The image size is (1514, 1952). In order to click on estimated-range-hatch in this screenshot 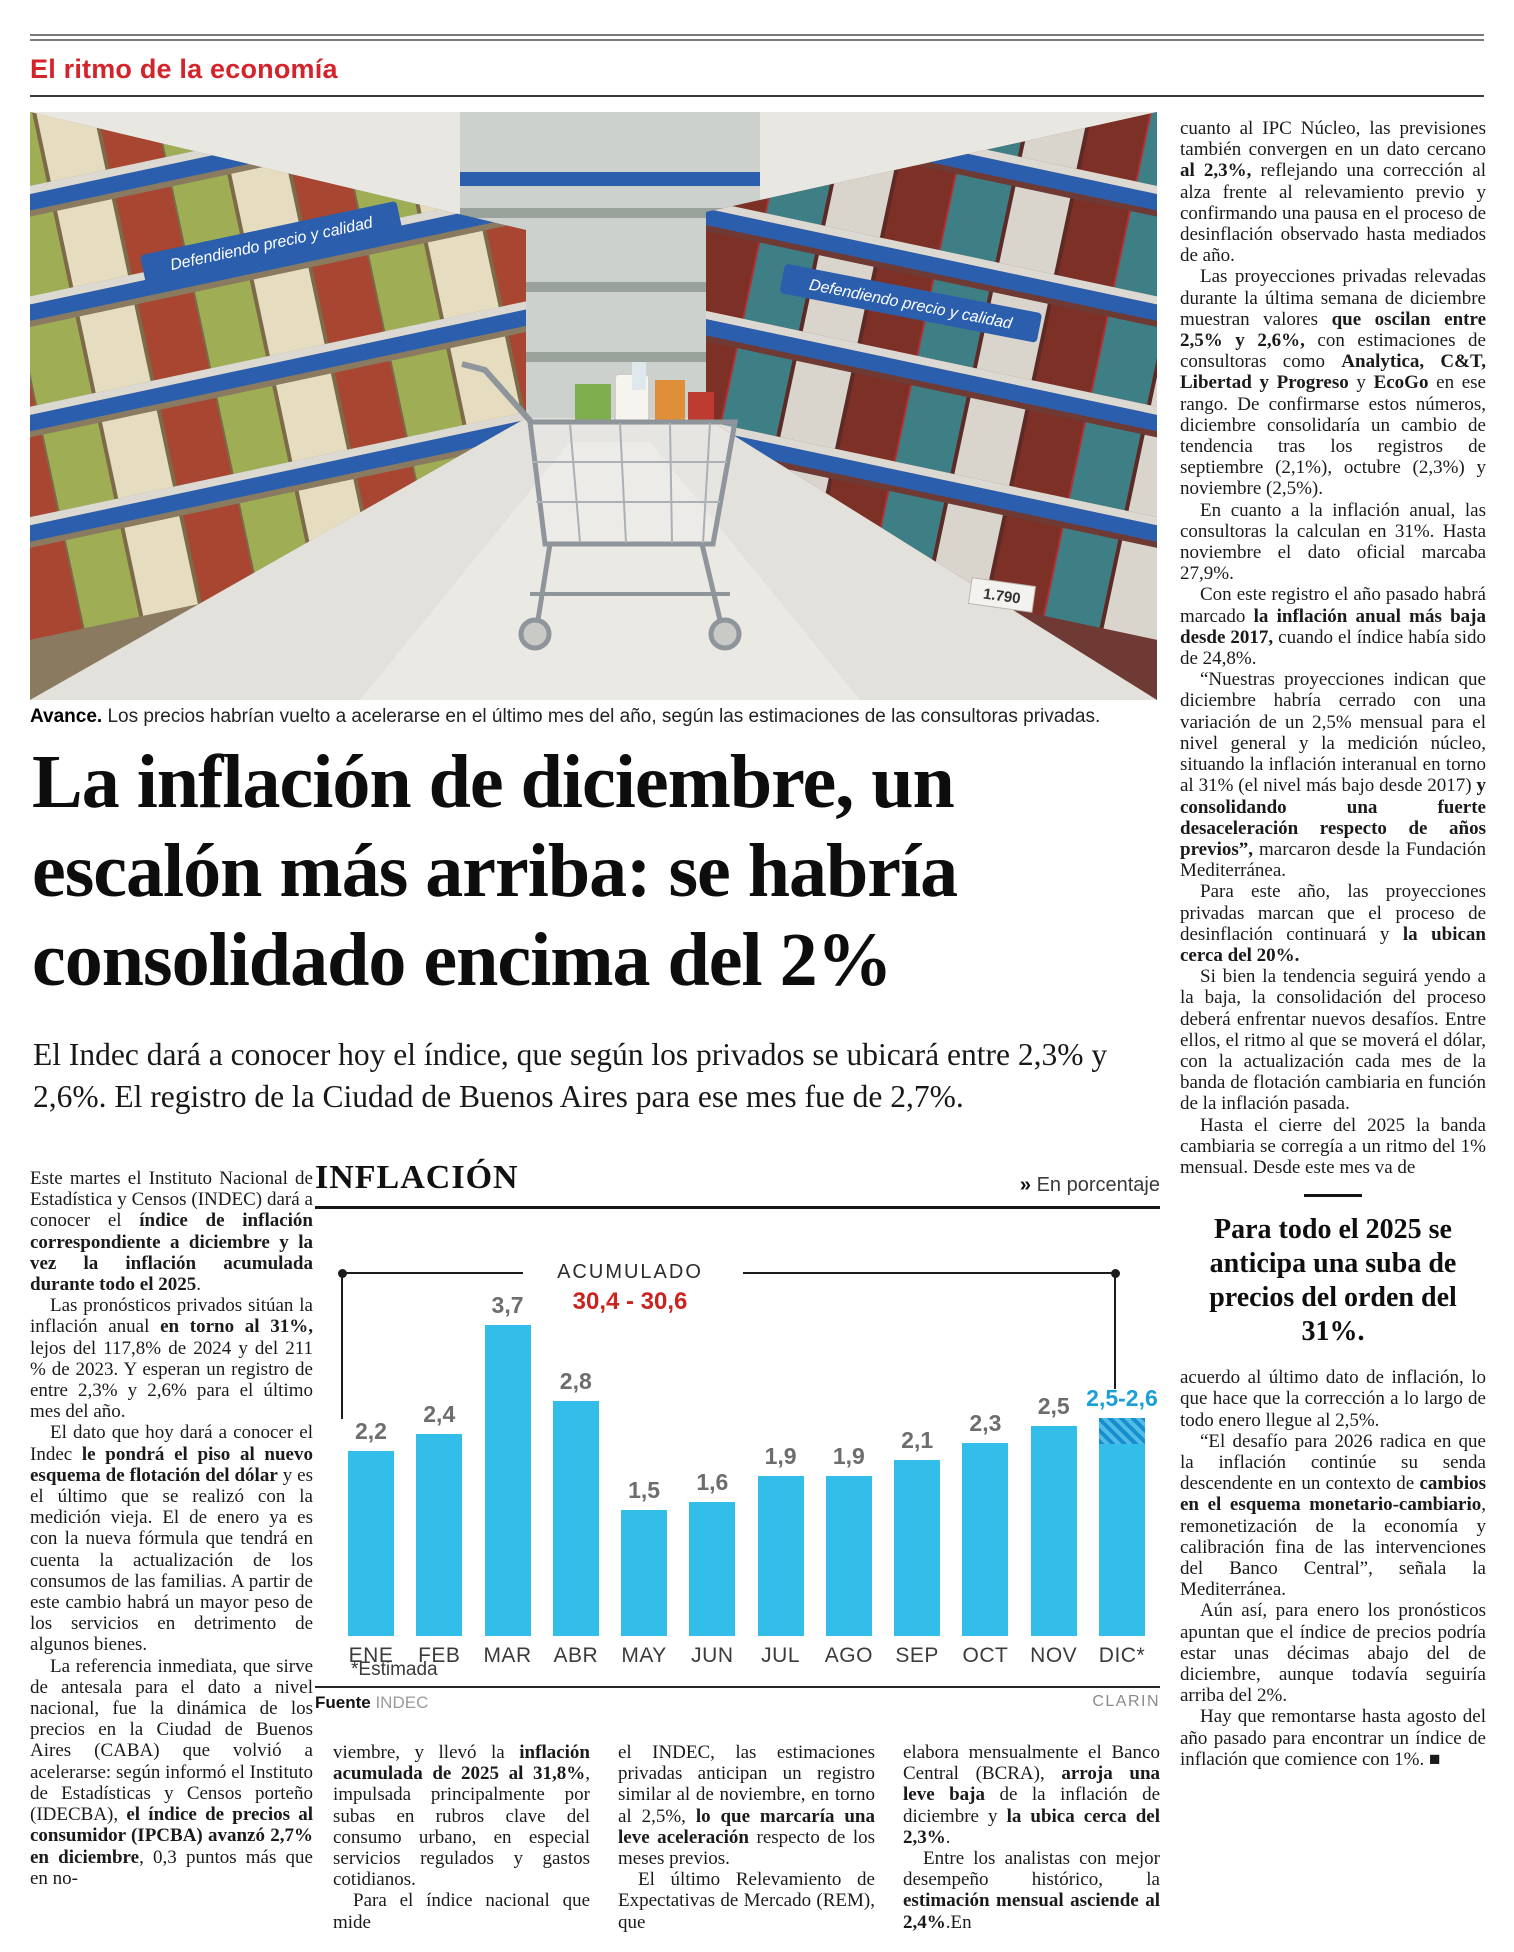, I will do `click(1121, 1431)`.